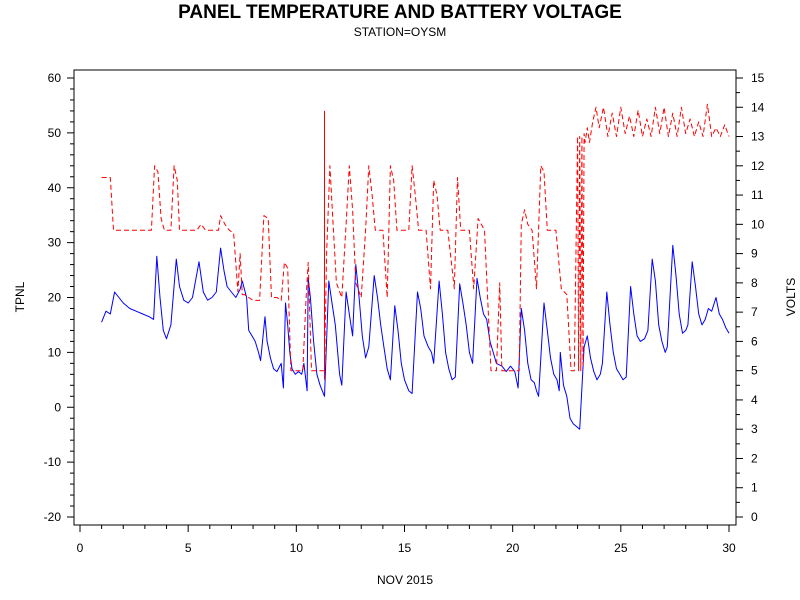 Image resolution: width=800 pixels, height=600 pixels. What do you see at coordinates (405, 548) in the screenshot?
I see `x-tick-label: 15` at bounding box center [405, 548].